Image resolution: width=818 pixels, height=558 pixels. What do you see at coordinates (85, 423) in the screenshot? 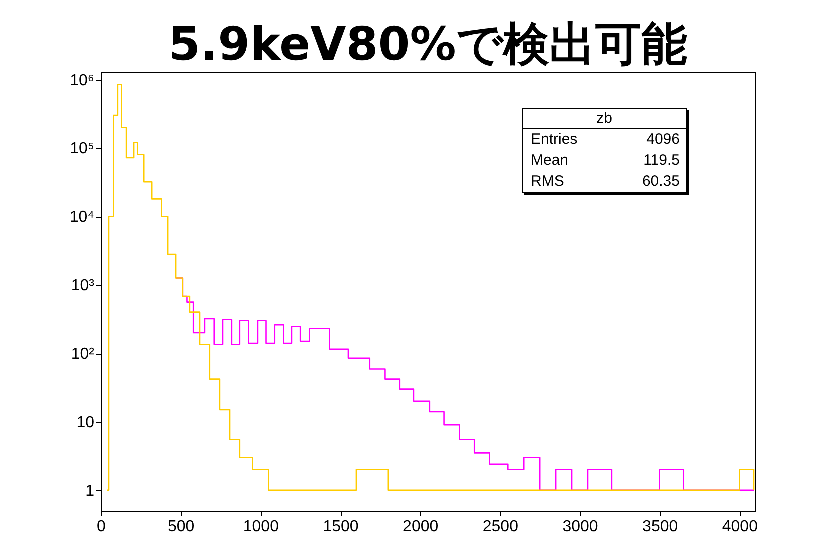
I see `y-tick-label: 10` at bounding box center [85, 423].